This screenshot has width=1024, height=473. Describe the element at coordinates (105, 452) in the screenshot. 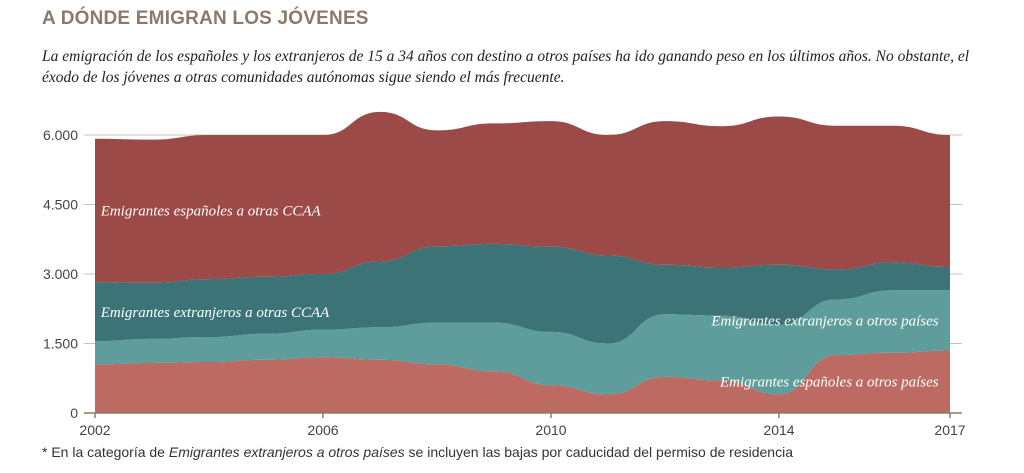

I see `footnote-prefix: * En la categoría de` at that location.